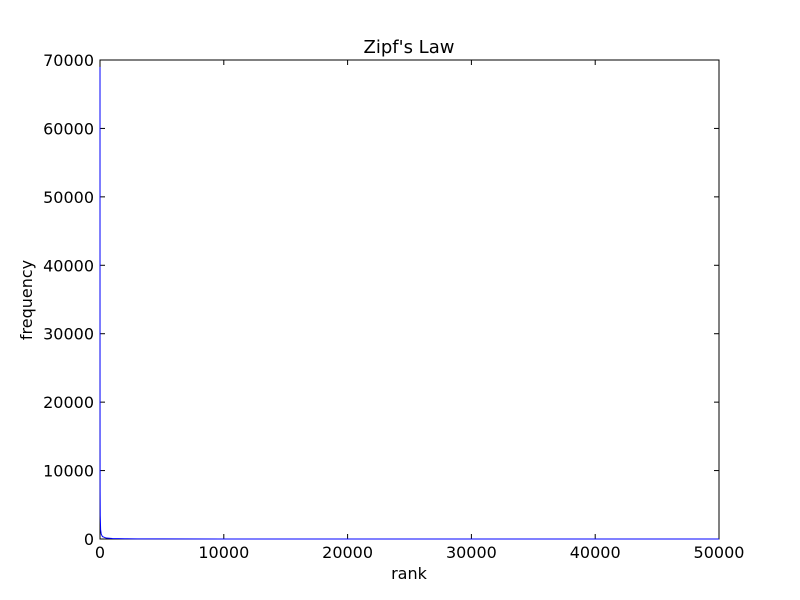  I want to click on x-tick-label: 50000, so click(719, 552).